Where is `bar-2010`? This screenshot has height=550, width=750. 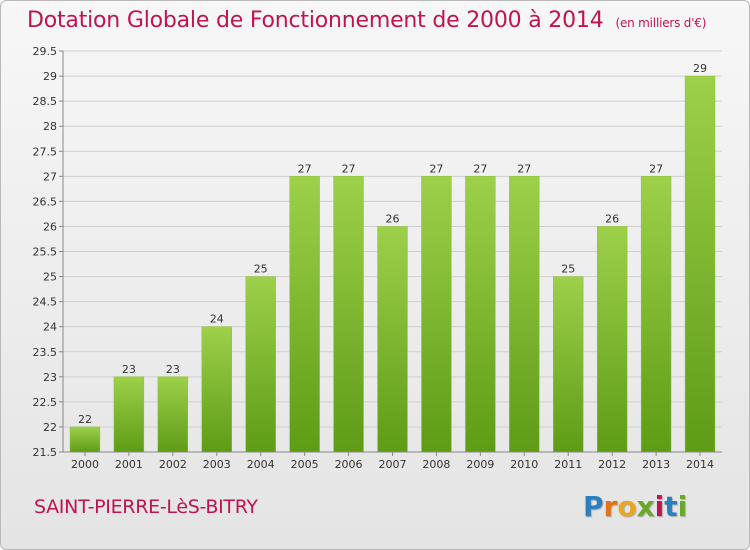
bar-2010 is located at coordinates (524, 314).